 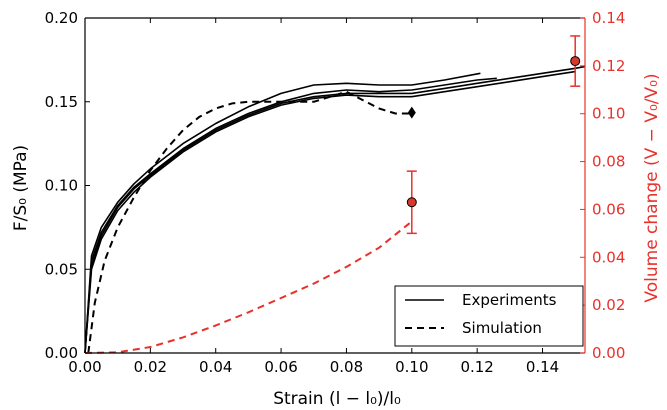 What do you see at coordinates (411, 112) in the screenshot?
I see `diamond-marker` at bounding box center [411, 112].